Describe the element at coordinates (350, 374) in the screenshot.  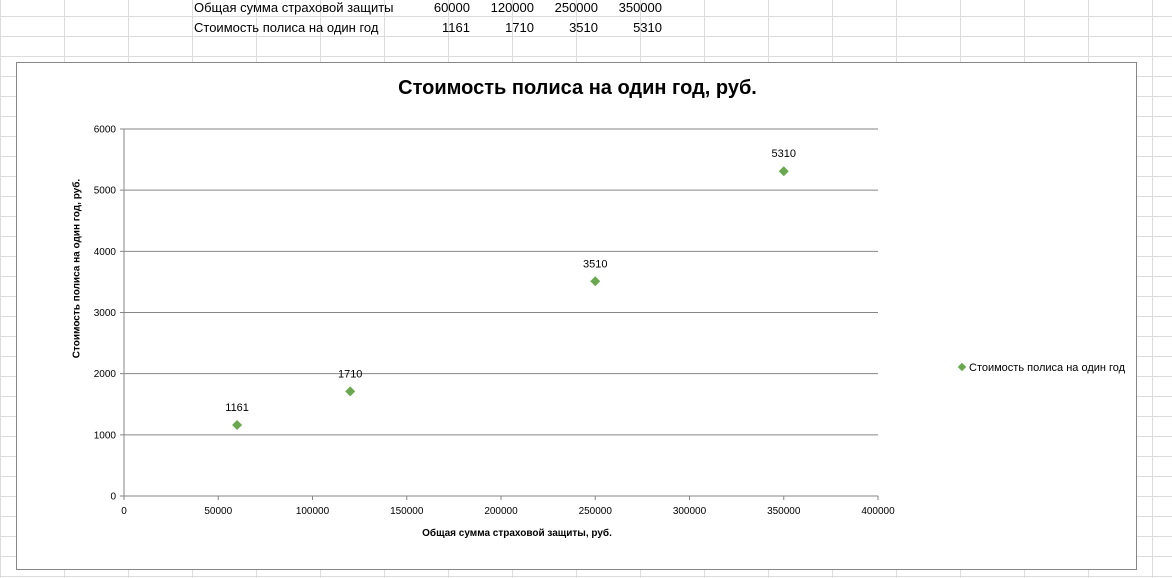
I see `data-label-2: 1710` at that location.